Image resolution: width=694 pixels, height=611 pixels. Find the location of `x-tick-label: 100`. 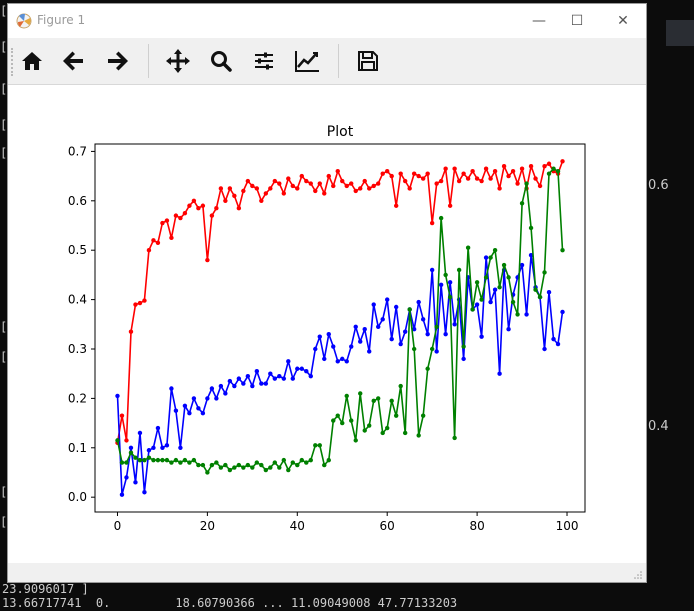

x-tick-label: 100 is located at coordinates (567, 526).